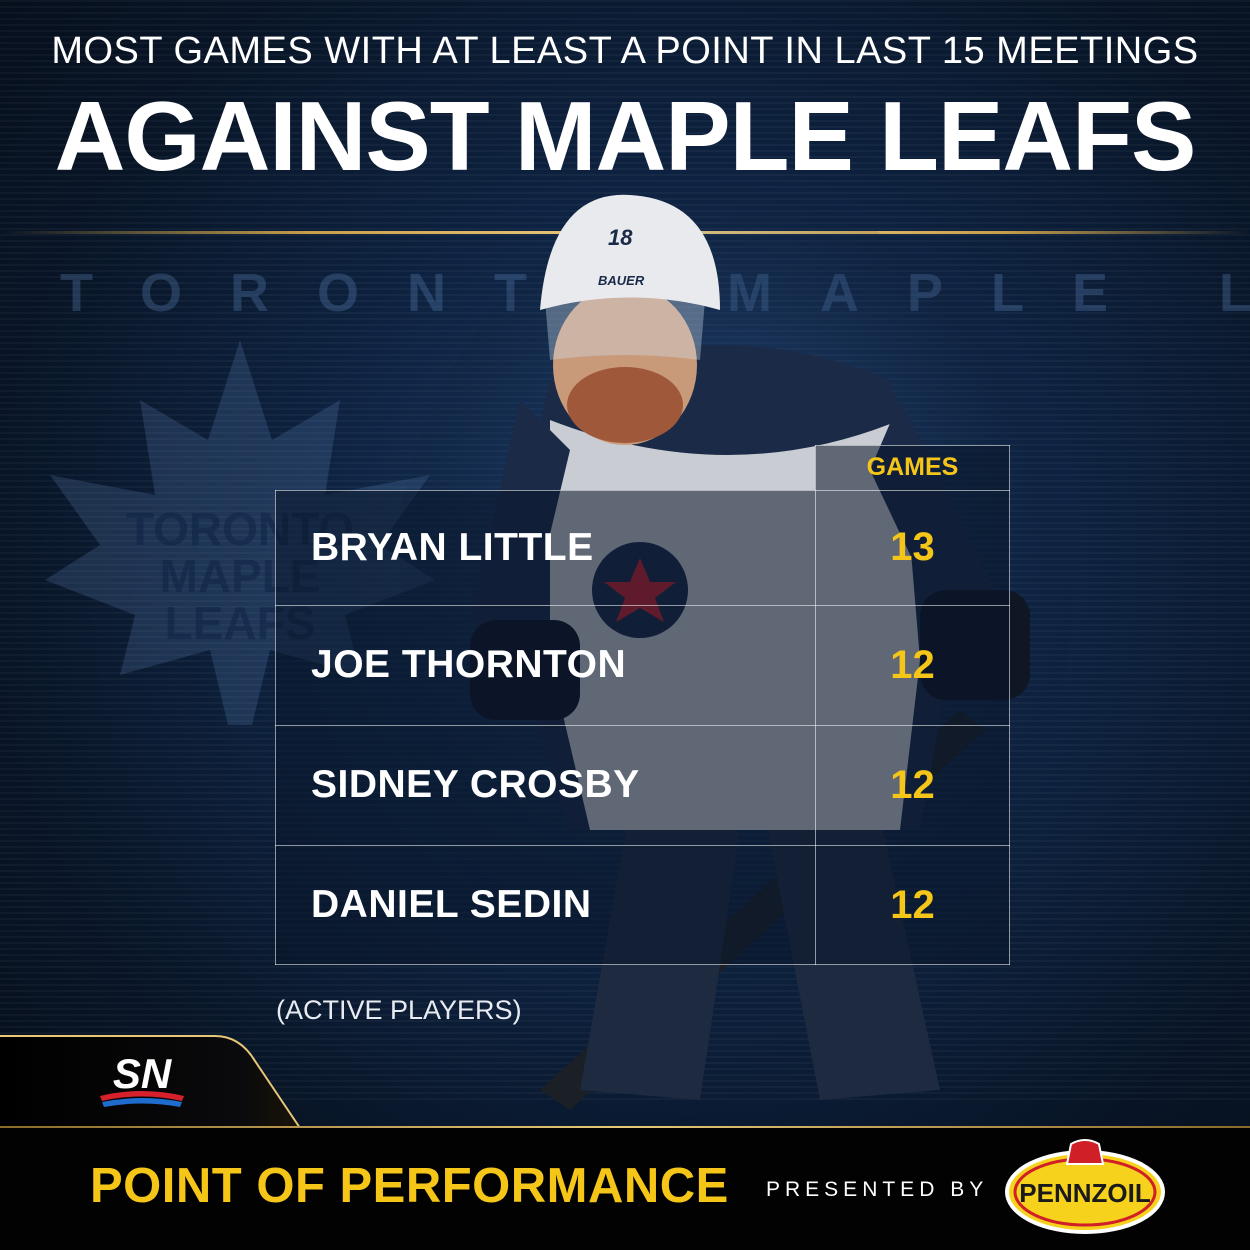 The image size is (1250, 1250). I want to click on header-title: AGAINST MAPLE LEAFS, so click(625, 136).